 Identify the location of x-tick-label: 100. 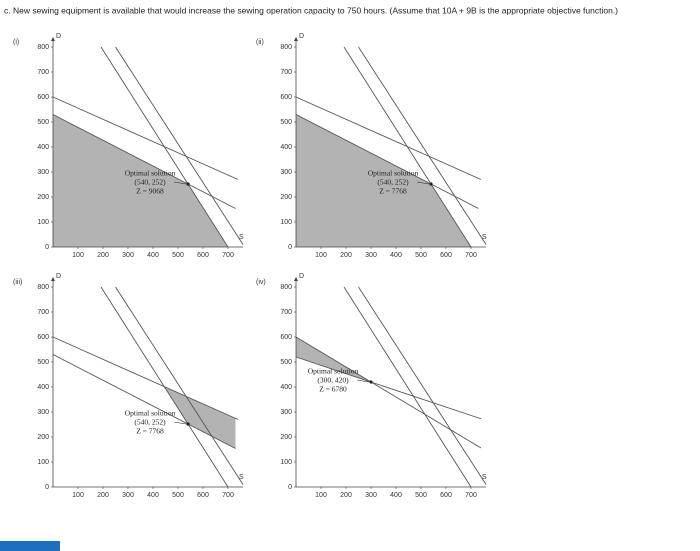
(78, 255).